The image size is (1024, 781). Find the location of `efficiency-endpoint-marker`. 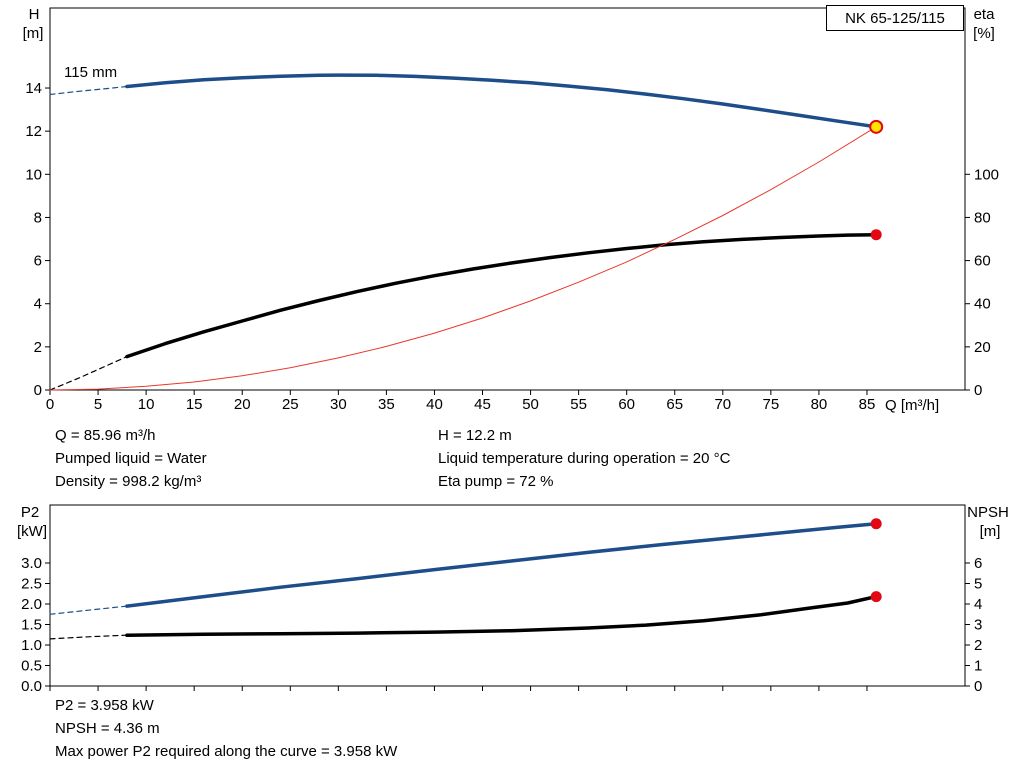

efficiency-endpoint-marker is located at coordinates (876, 235).